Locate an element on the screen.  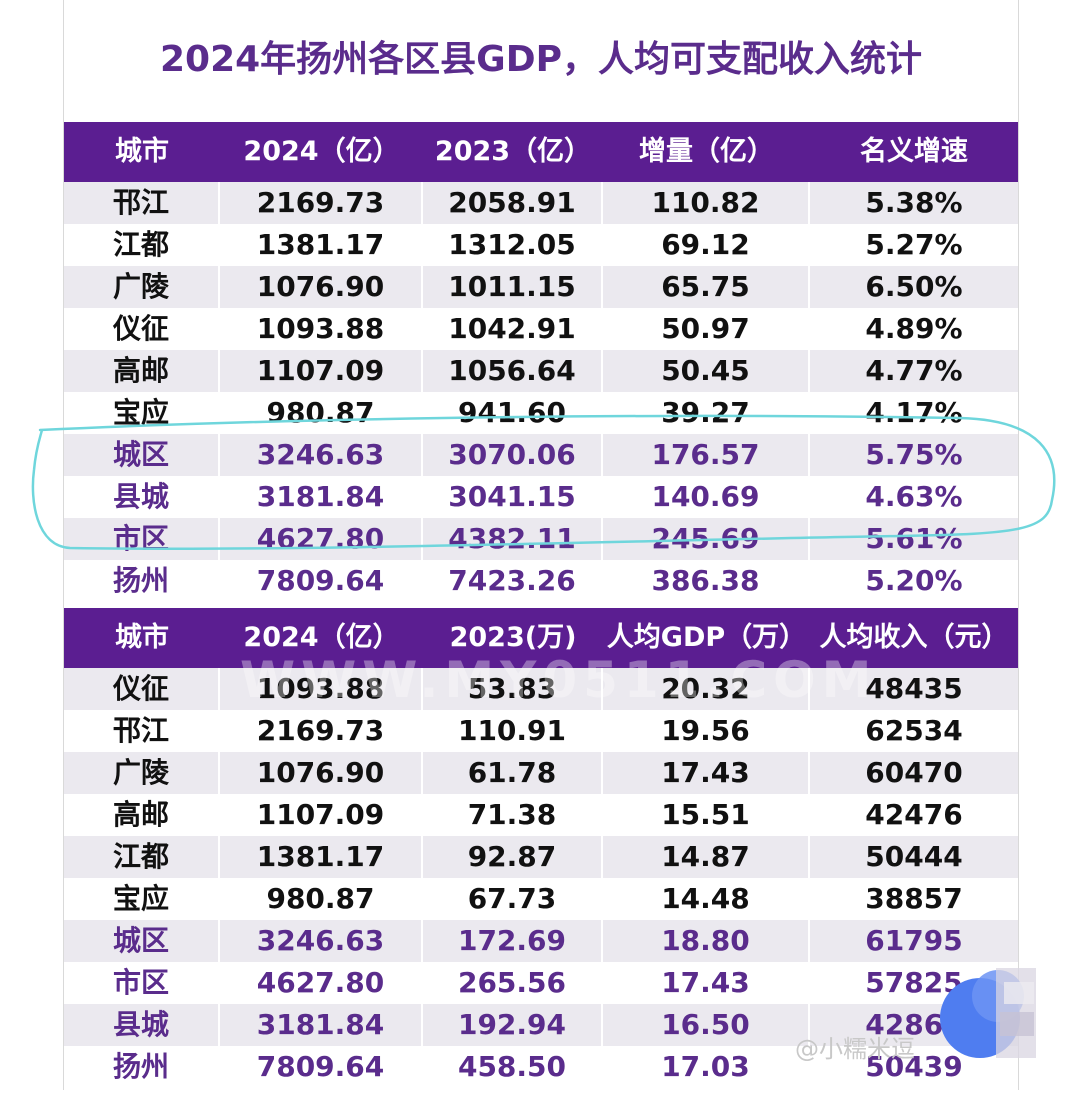
cell-growth-rate: 5.27% is located at coordinates (914, 244).